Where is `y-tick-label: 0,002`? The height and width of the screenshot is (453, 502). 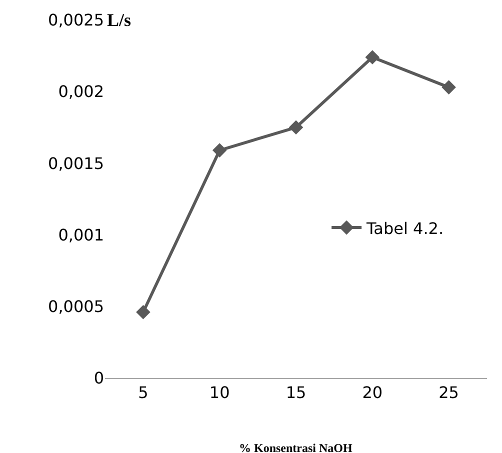 y-tick-label: 0,002 is located at coordinates (81, 92).